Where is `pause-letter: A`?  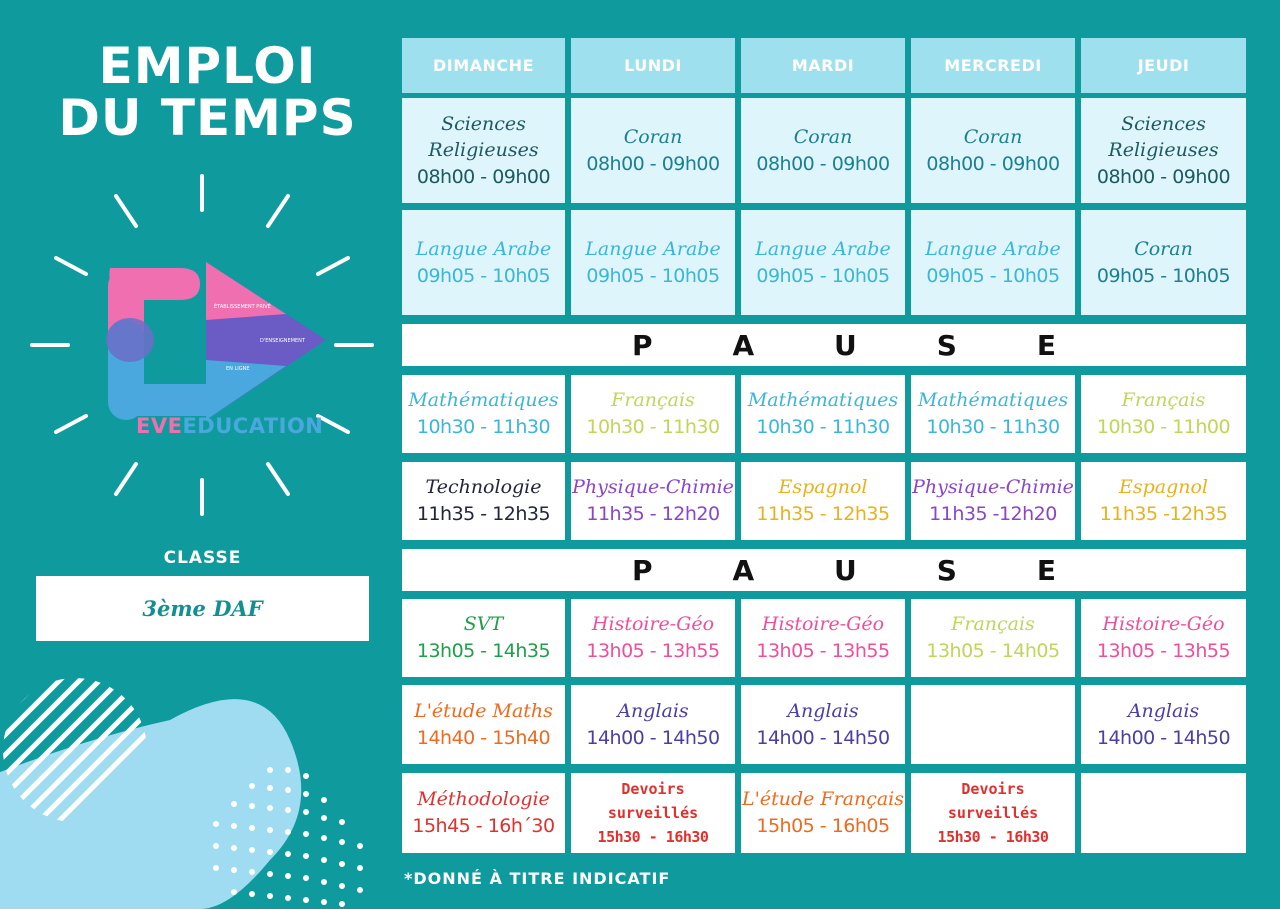
pause-letter: A is located at coordinates (743, 345).